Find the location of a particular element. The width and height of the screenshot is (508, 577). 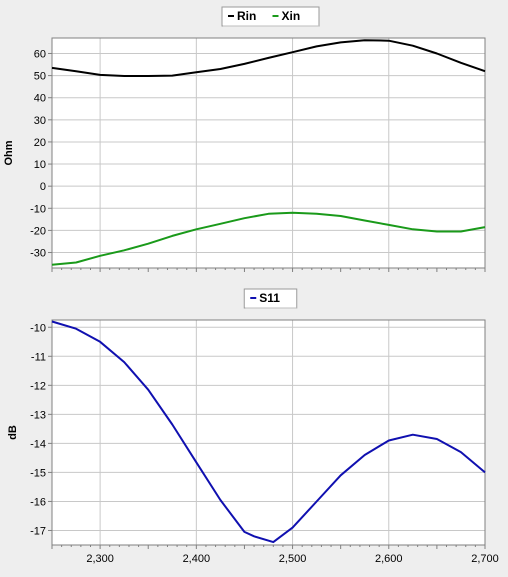

legend-label-xin: Xin is located at coordinates (291, 16).